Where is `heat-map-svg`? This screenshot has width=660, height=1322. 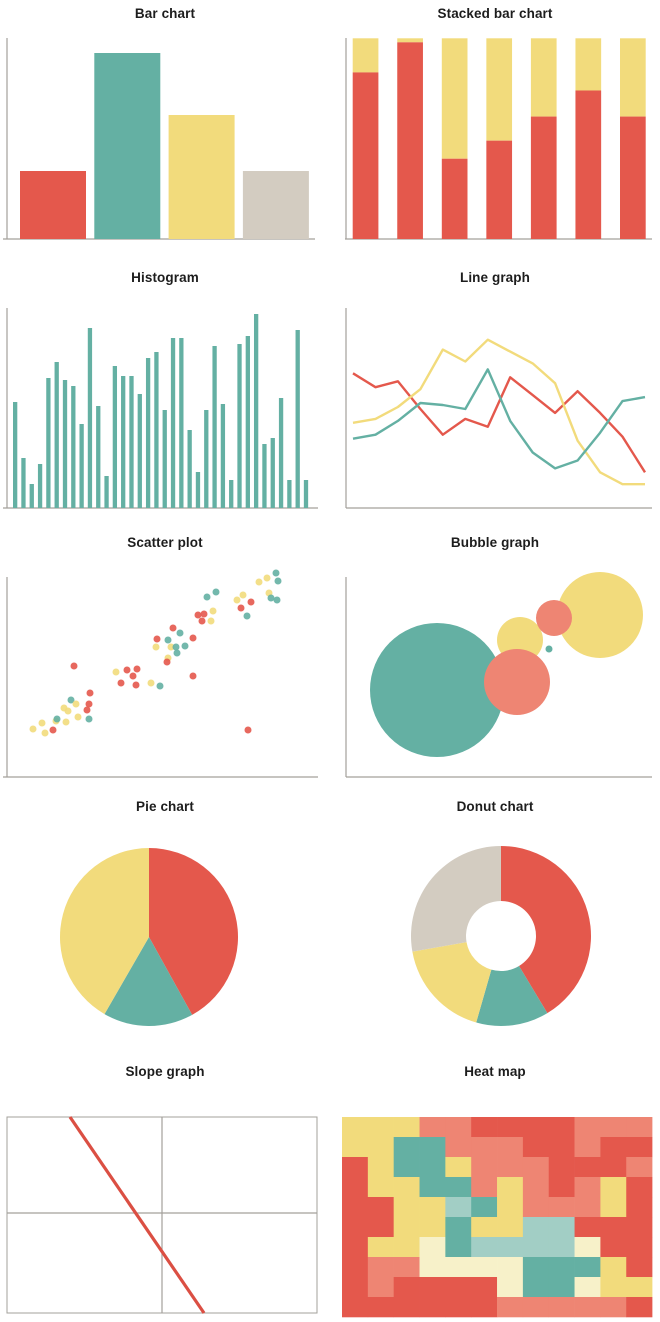
heat-map-svg is located at coordinates (497, 1216).